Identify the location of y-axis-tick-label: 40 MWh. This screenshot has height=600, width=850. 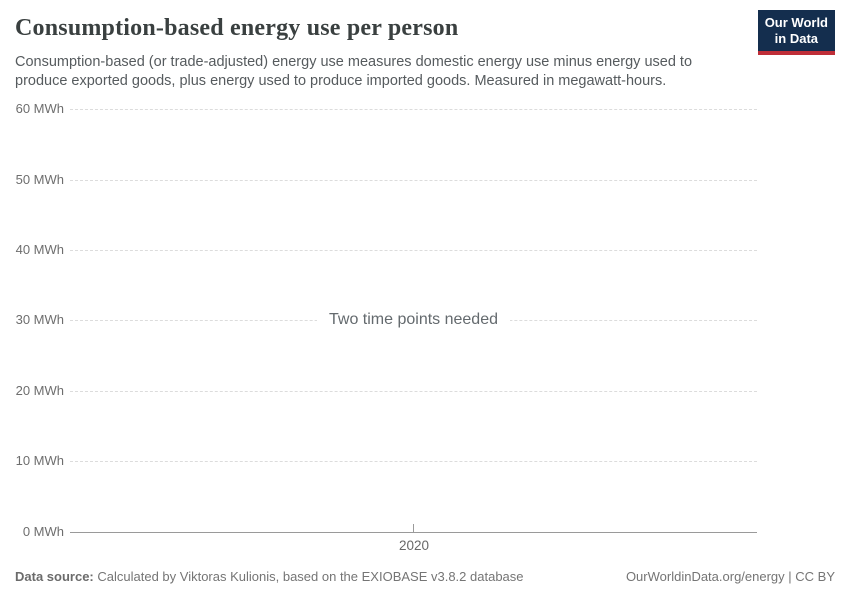
(39, 249).